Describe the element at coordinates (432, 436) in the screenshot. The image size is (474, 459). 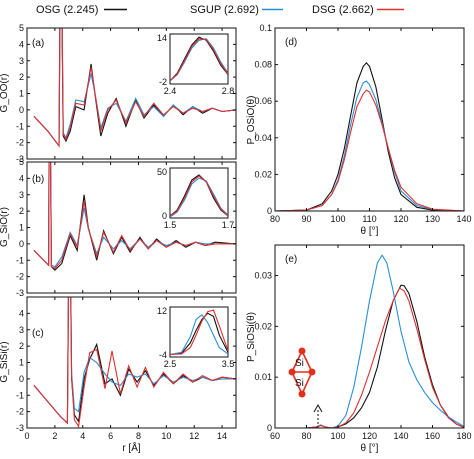
I see `x-tick-label: 160` at that location.